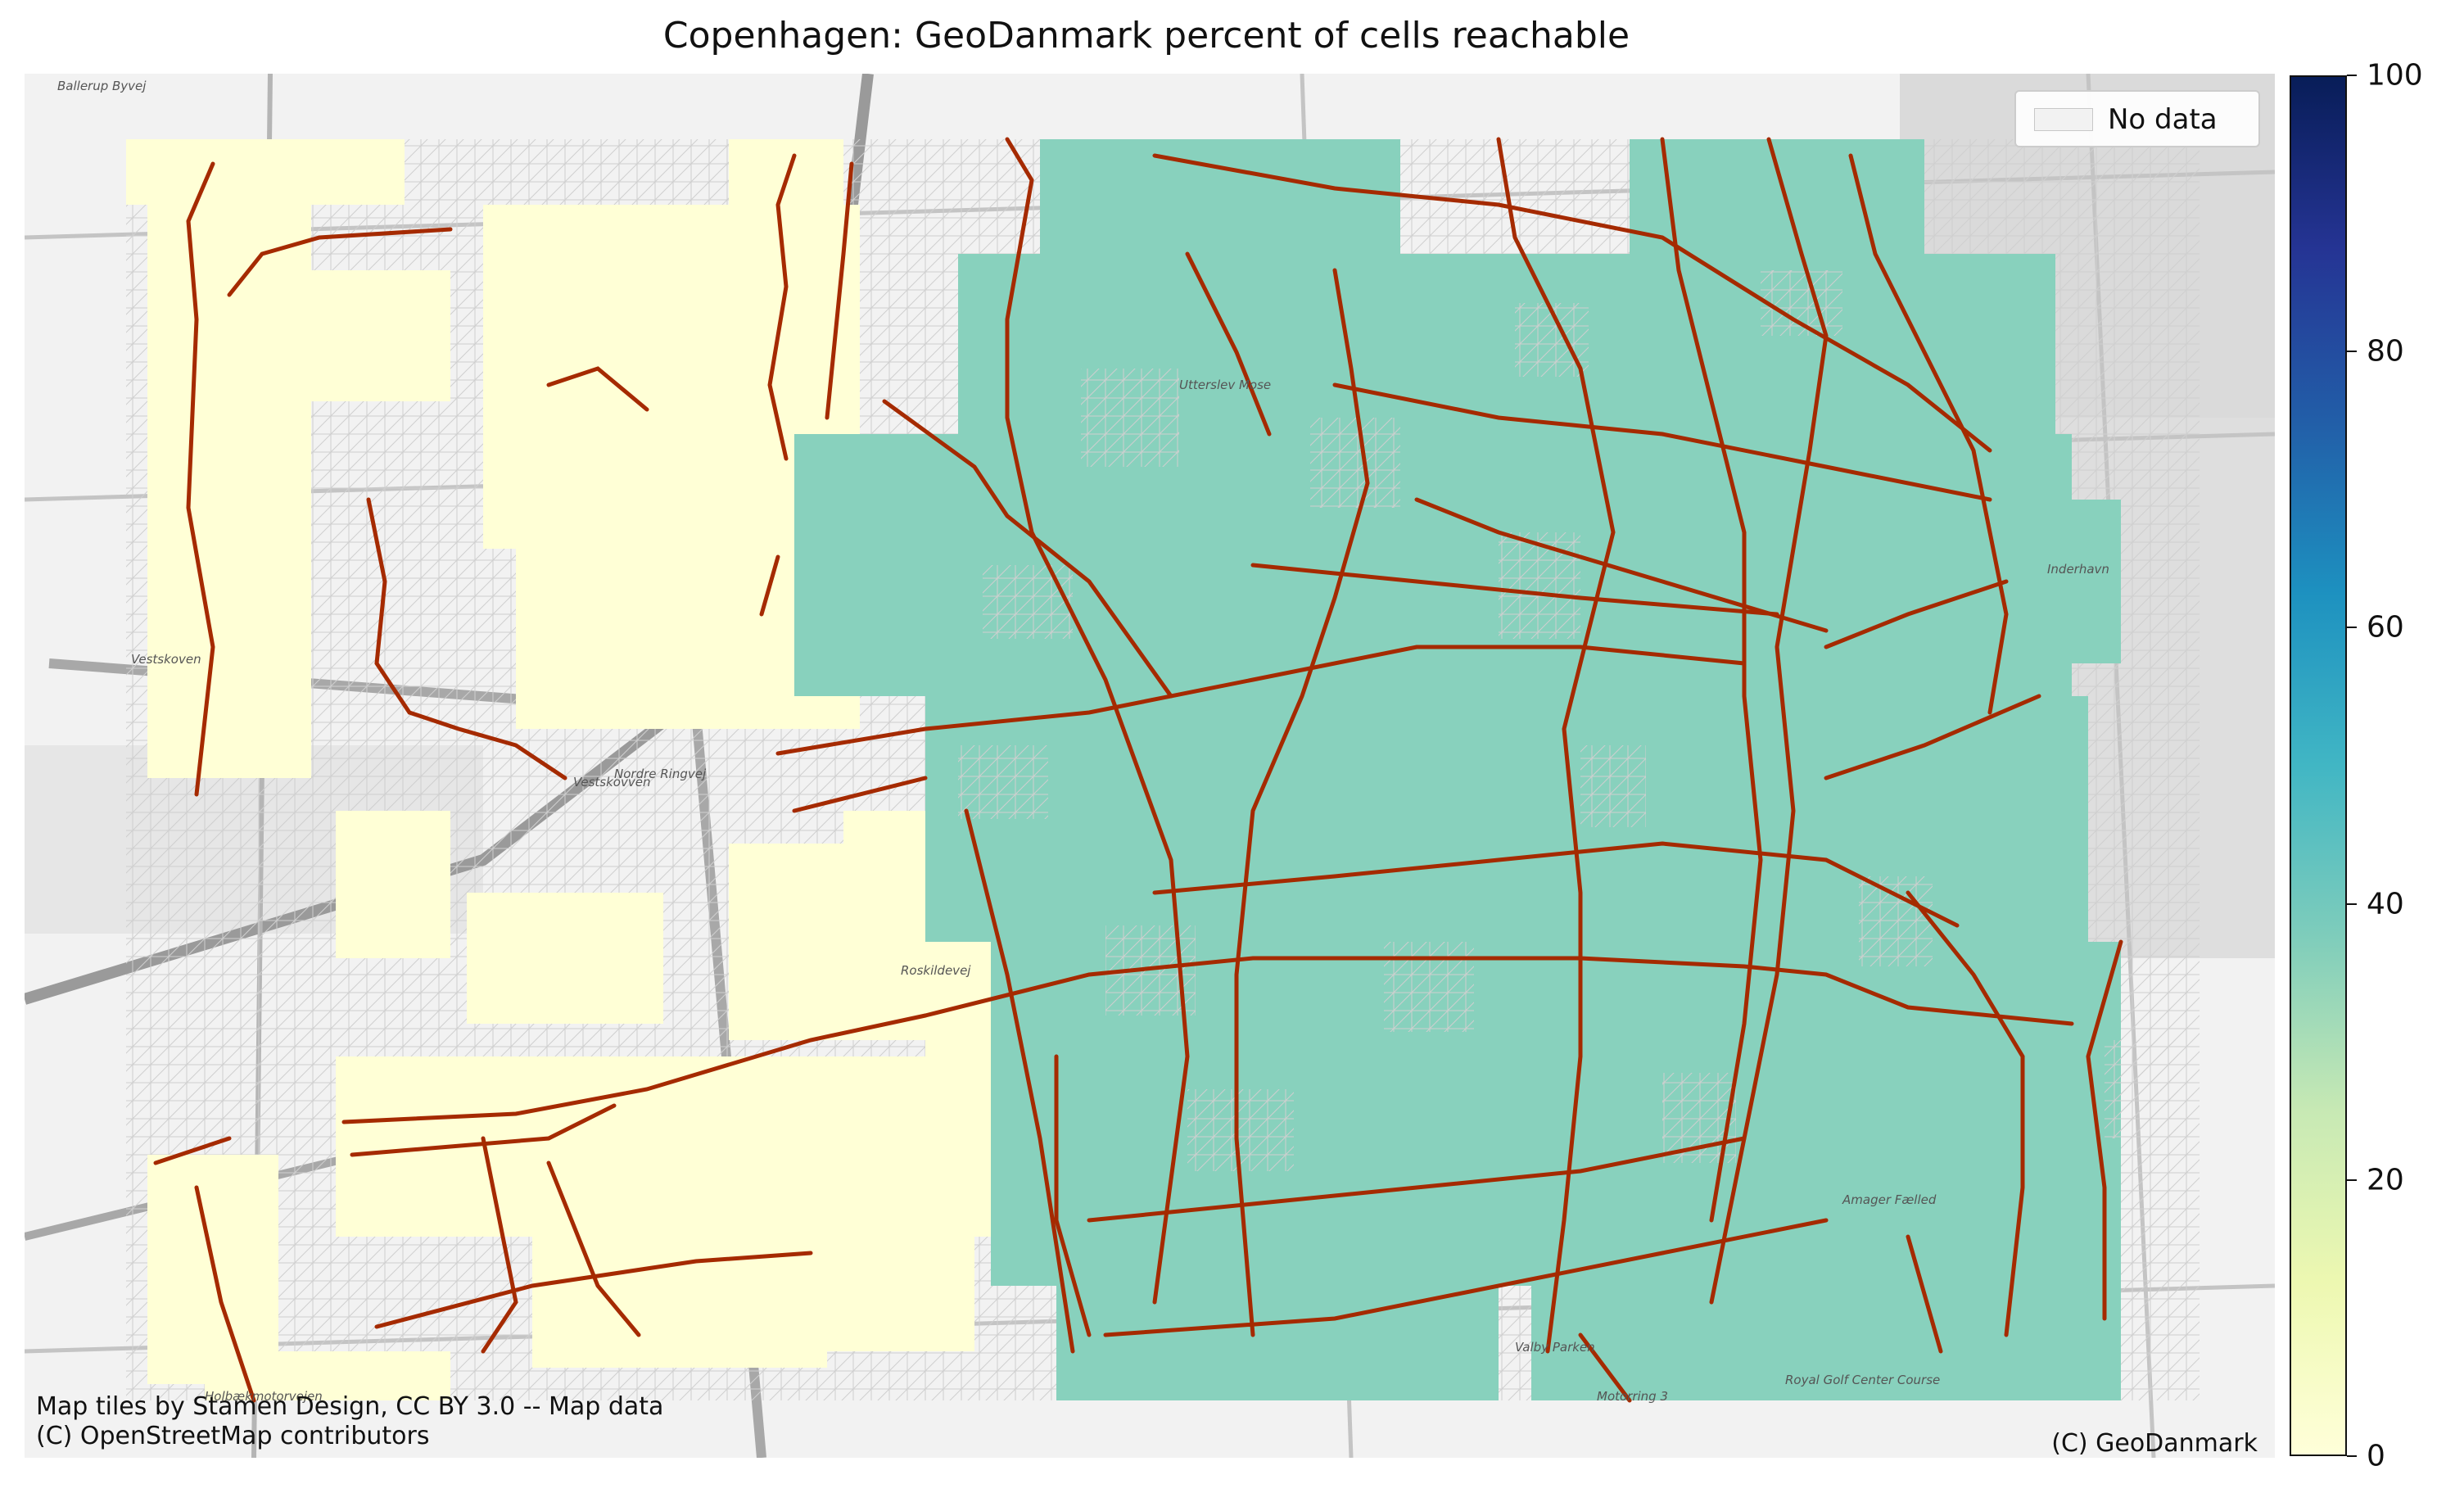 The width and height of the screenshot is (2464, 1502). I want to click on colorbar-tick-label: 0, so click(2376, 1456).